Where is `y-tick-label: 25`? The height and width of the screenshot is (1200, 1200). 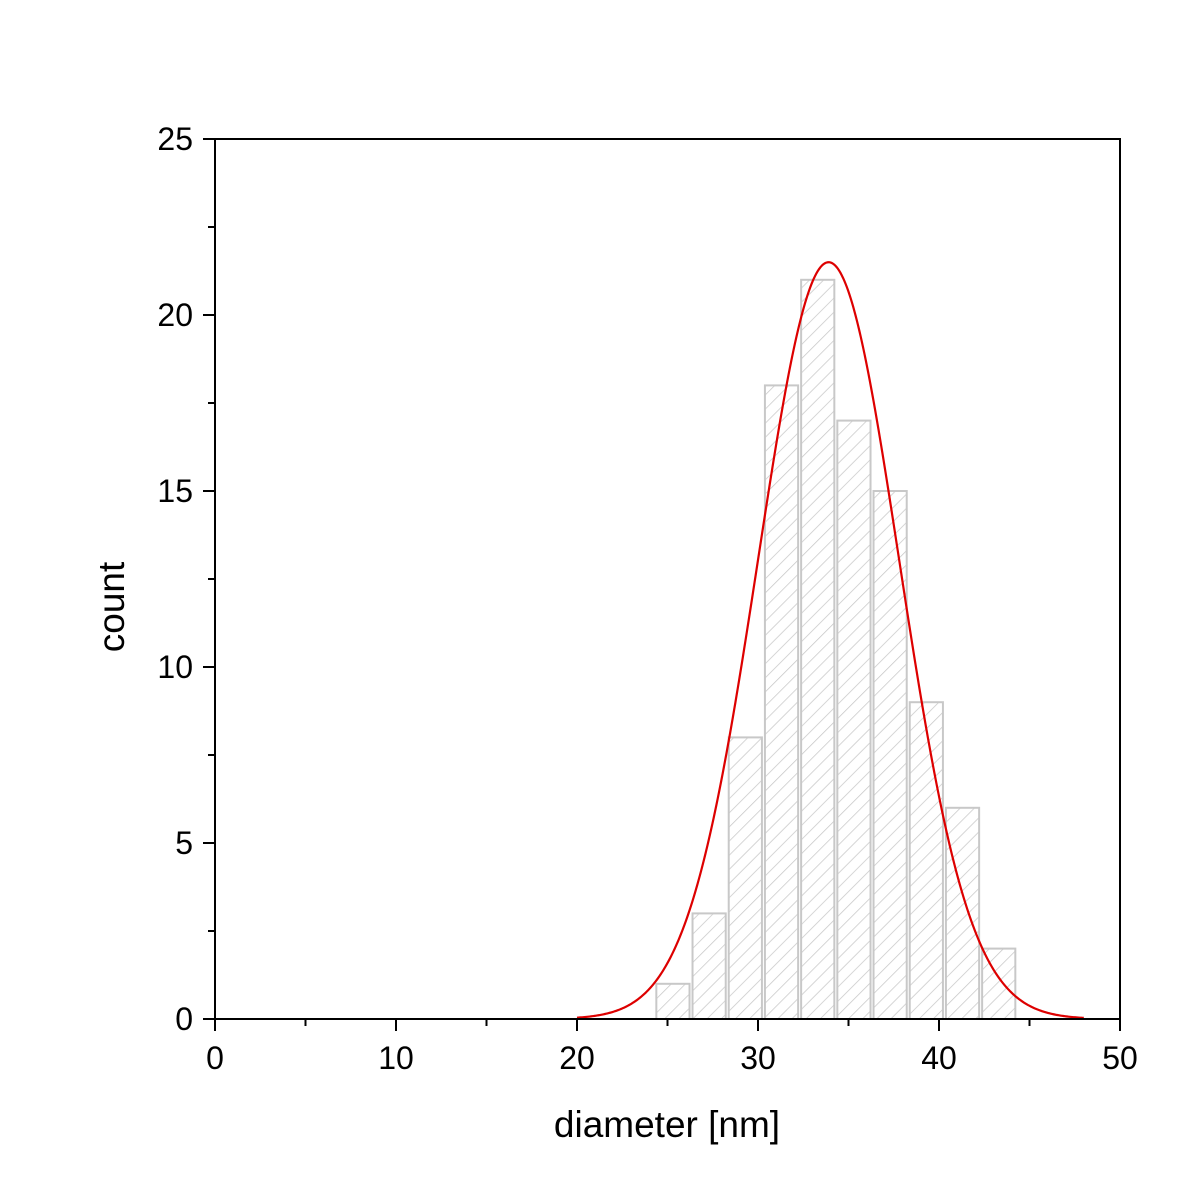 y-tick-label: 25 is located at coordinates (175, 139).